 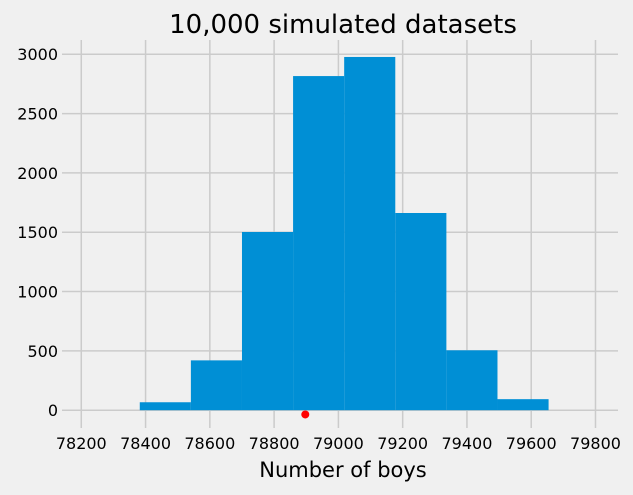 What do you see at coordinates (42, 351) in the screenshot?
I see `y-tick-label: 500` at bounding box center [42, 351].